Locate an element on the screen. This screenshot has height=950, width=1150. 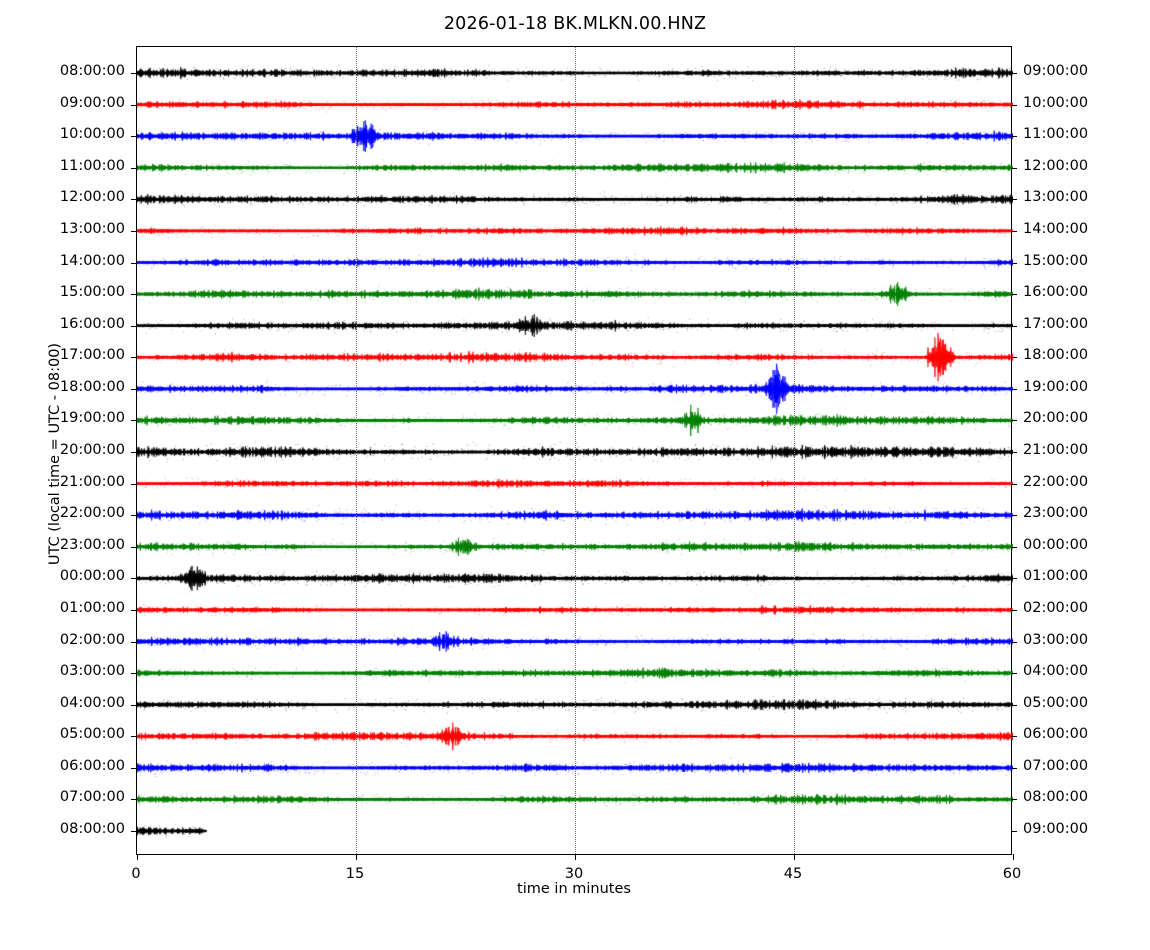
y-axis-left-label-23: 07:00:00 is located at coordinates (92, 797).